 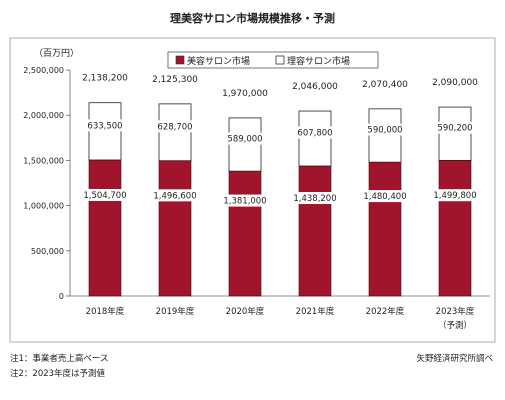 What do you see at coordinates (280, 60) in the screenshot?
I see `legend-swatch-barber` at bounding box center [280, 60].